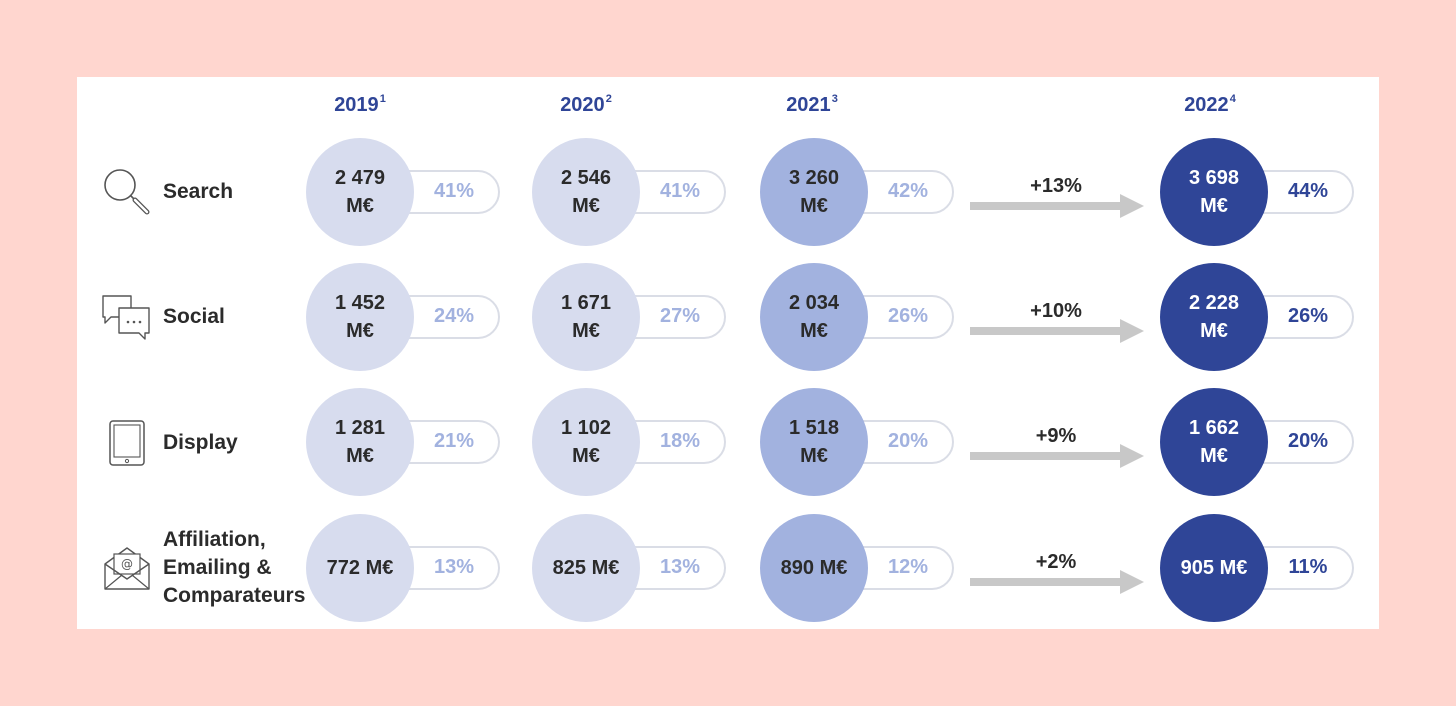  I want to click on chat-bubbles-icon, so click(126, 317).